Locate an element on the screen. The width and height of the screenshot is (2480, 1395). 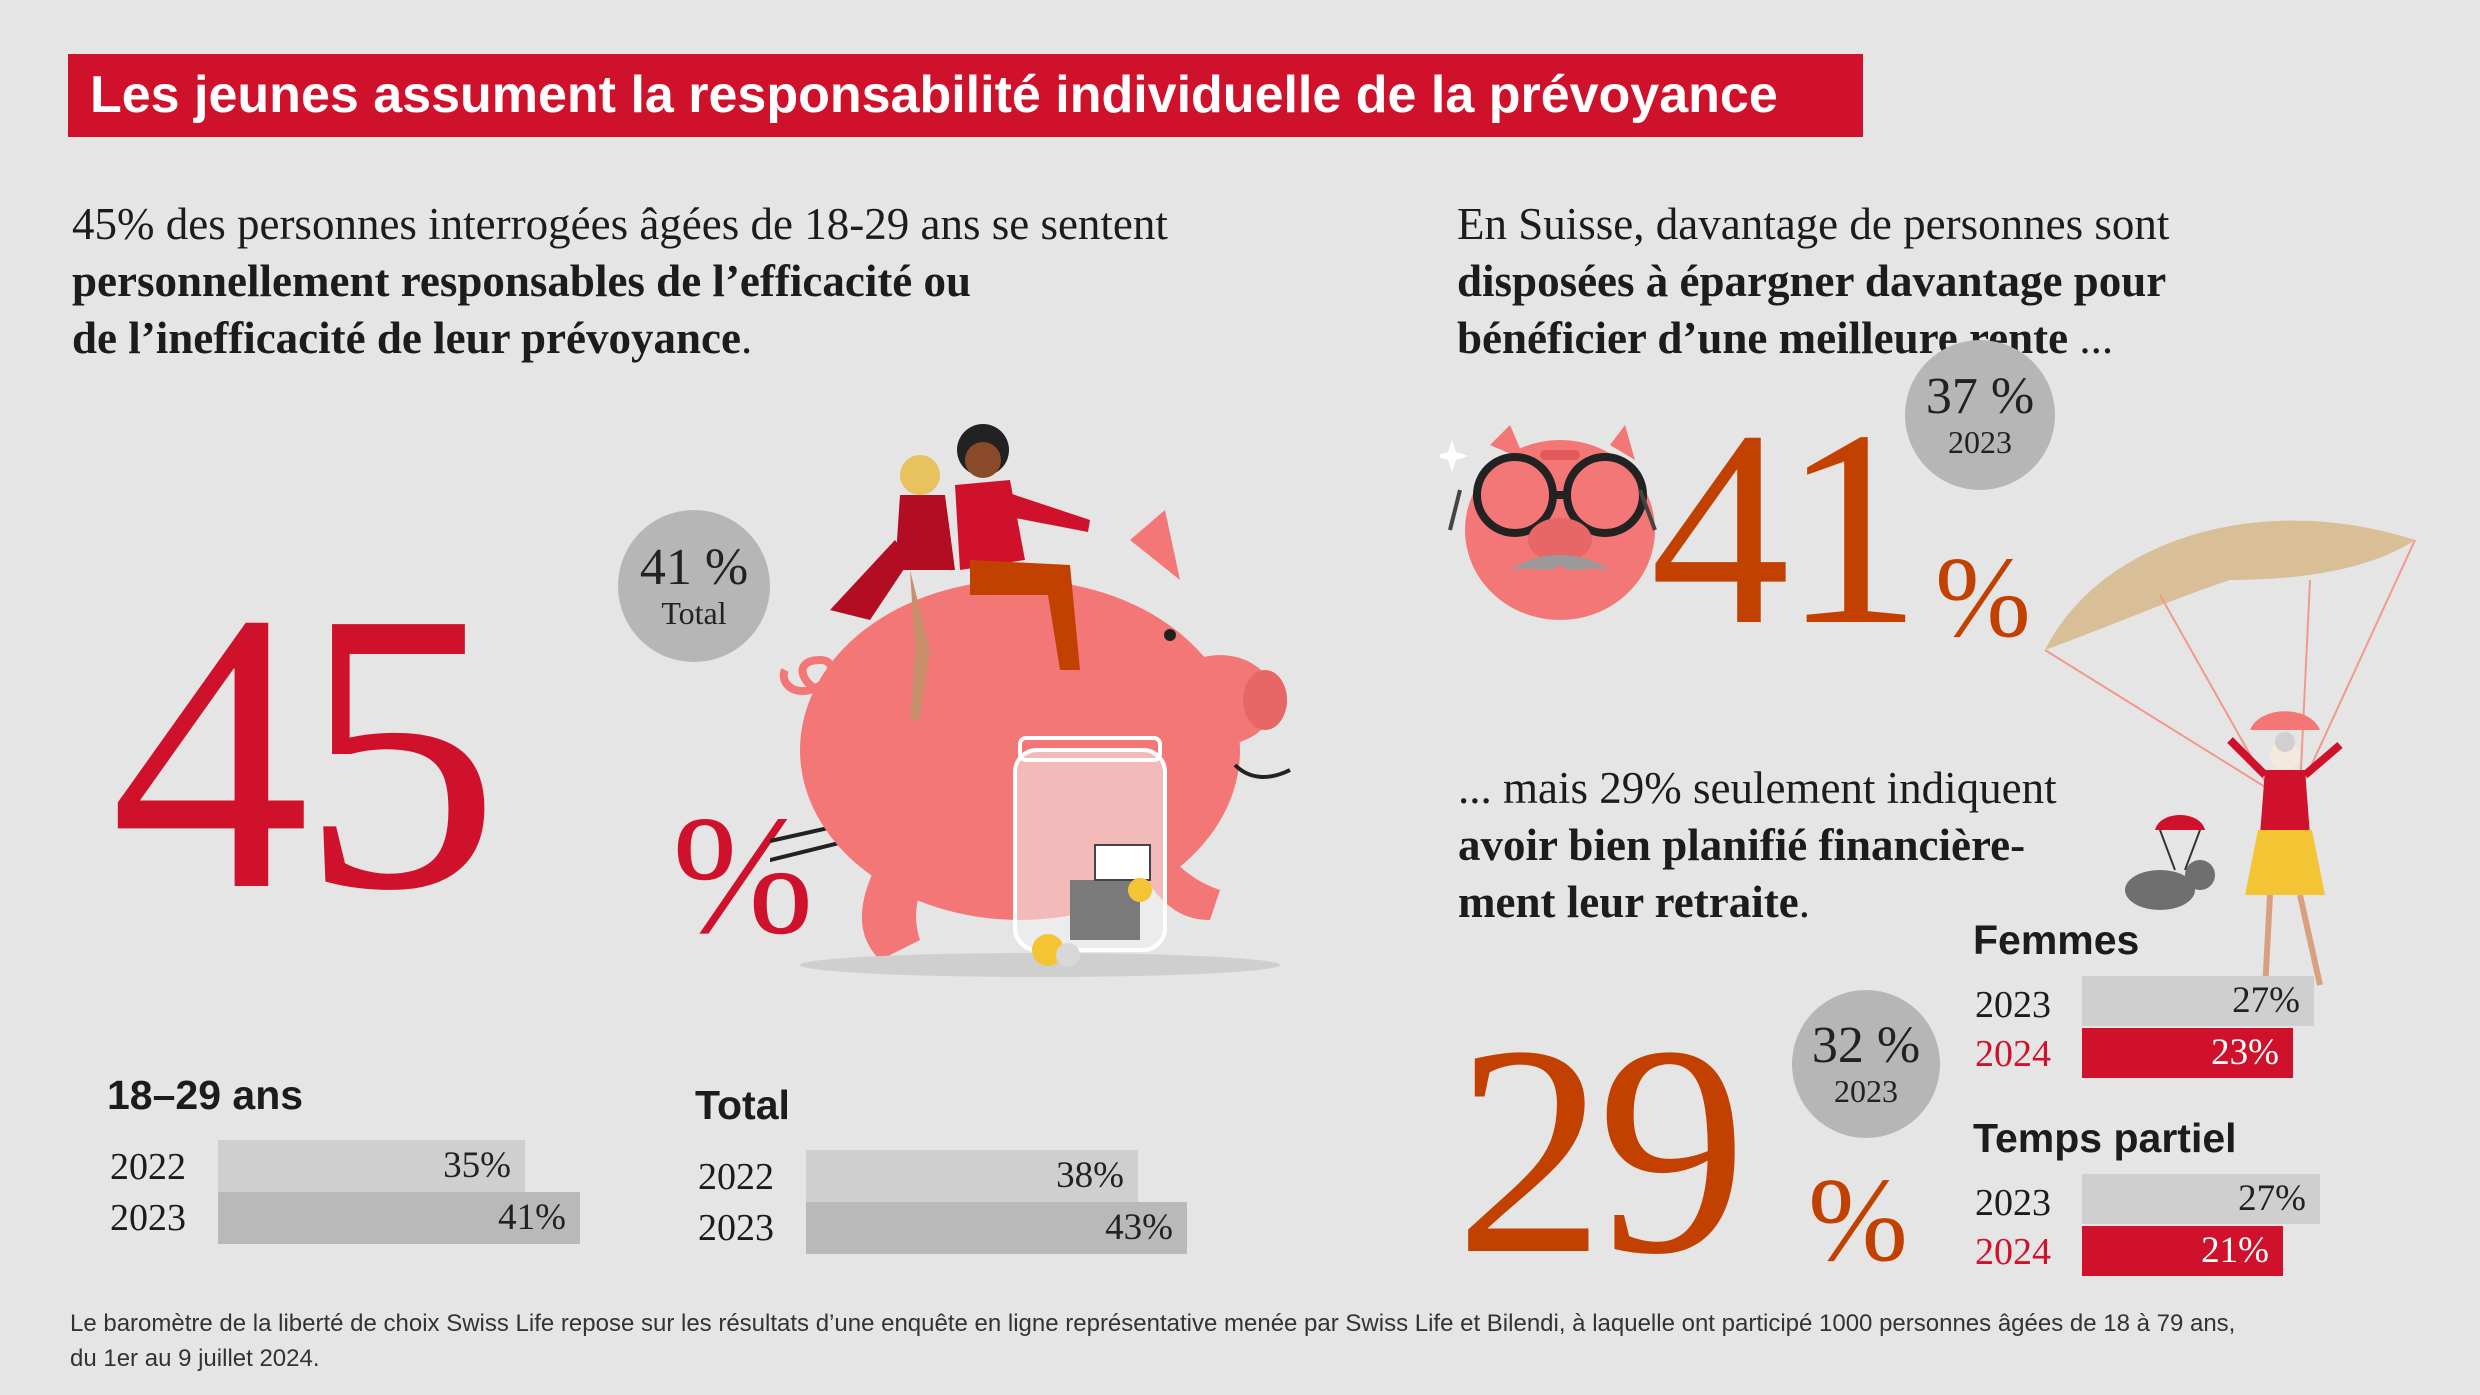
right-bottom-bubble-label: 2023 is located at coordinates (1866, 1090).